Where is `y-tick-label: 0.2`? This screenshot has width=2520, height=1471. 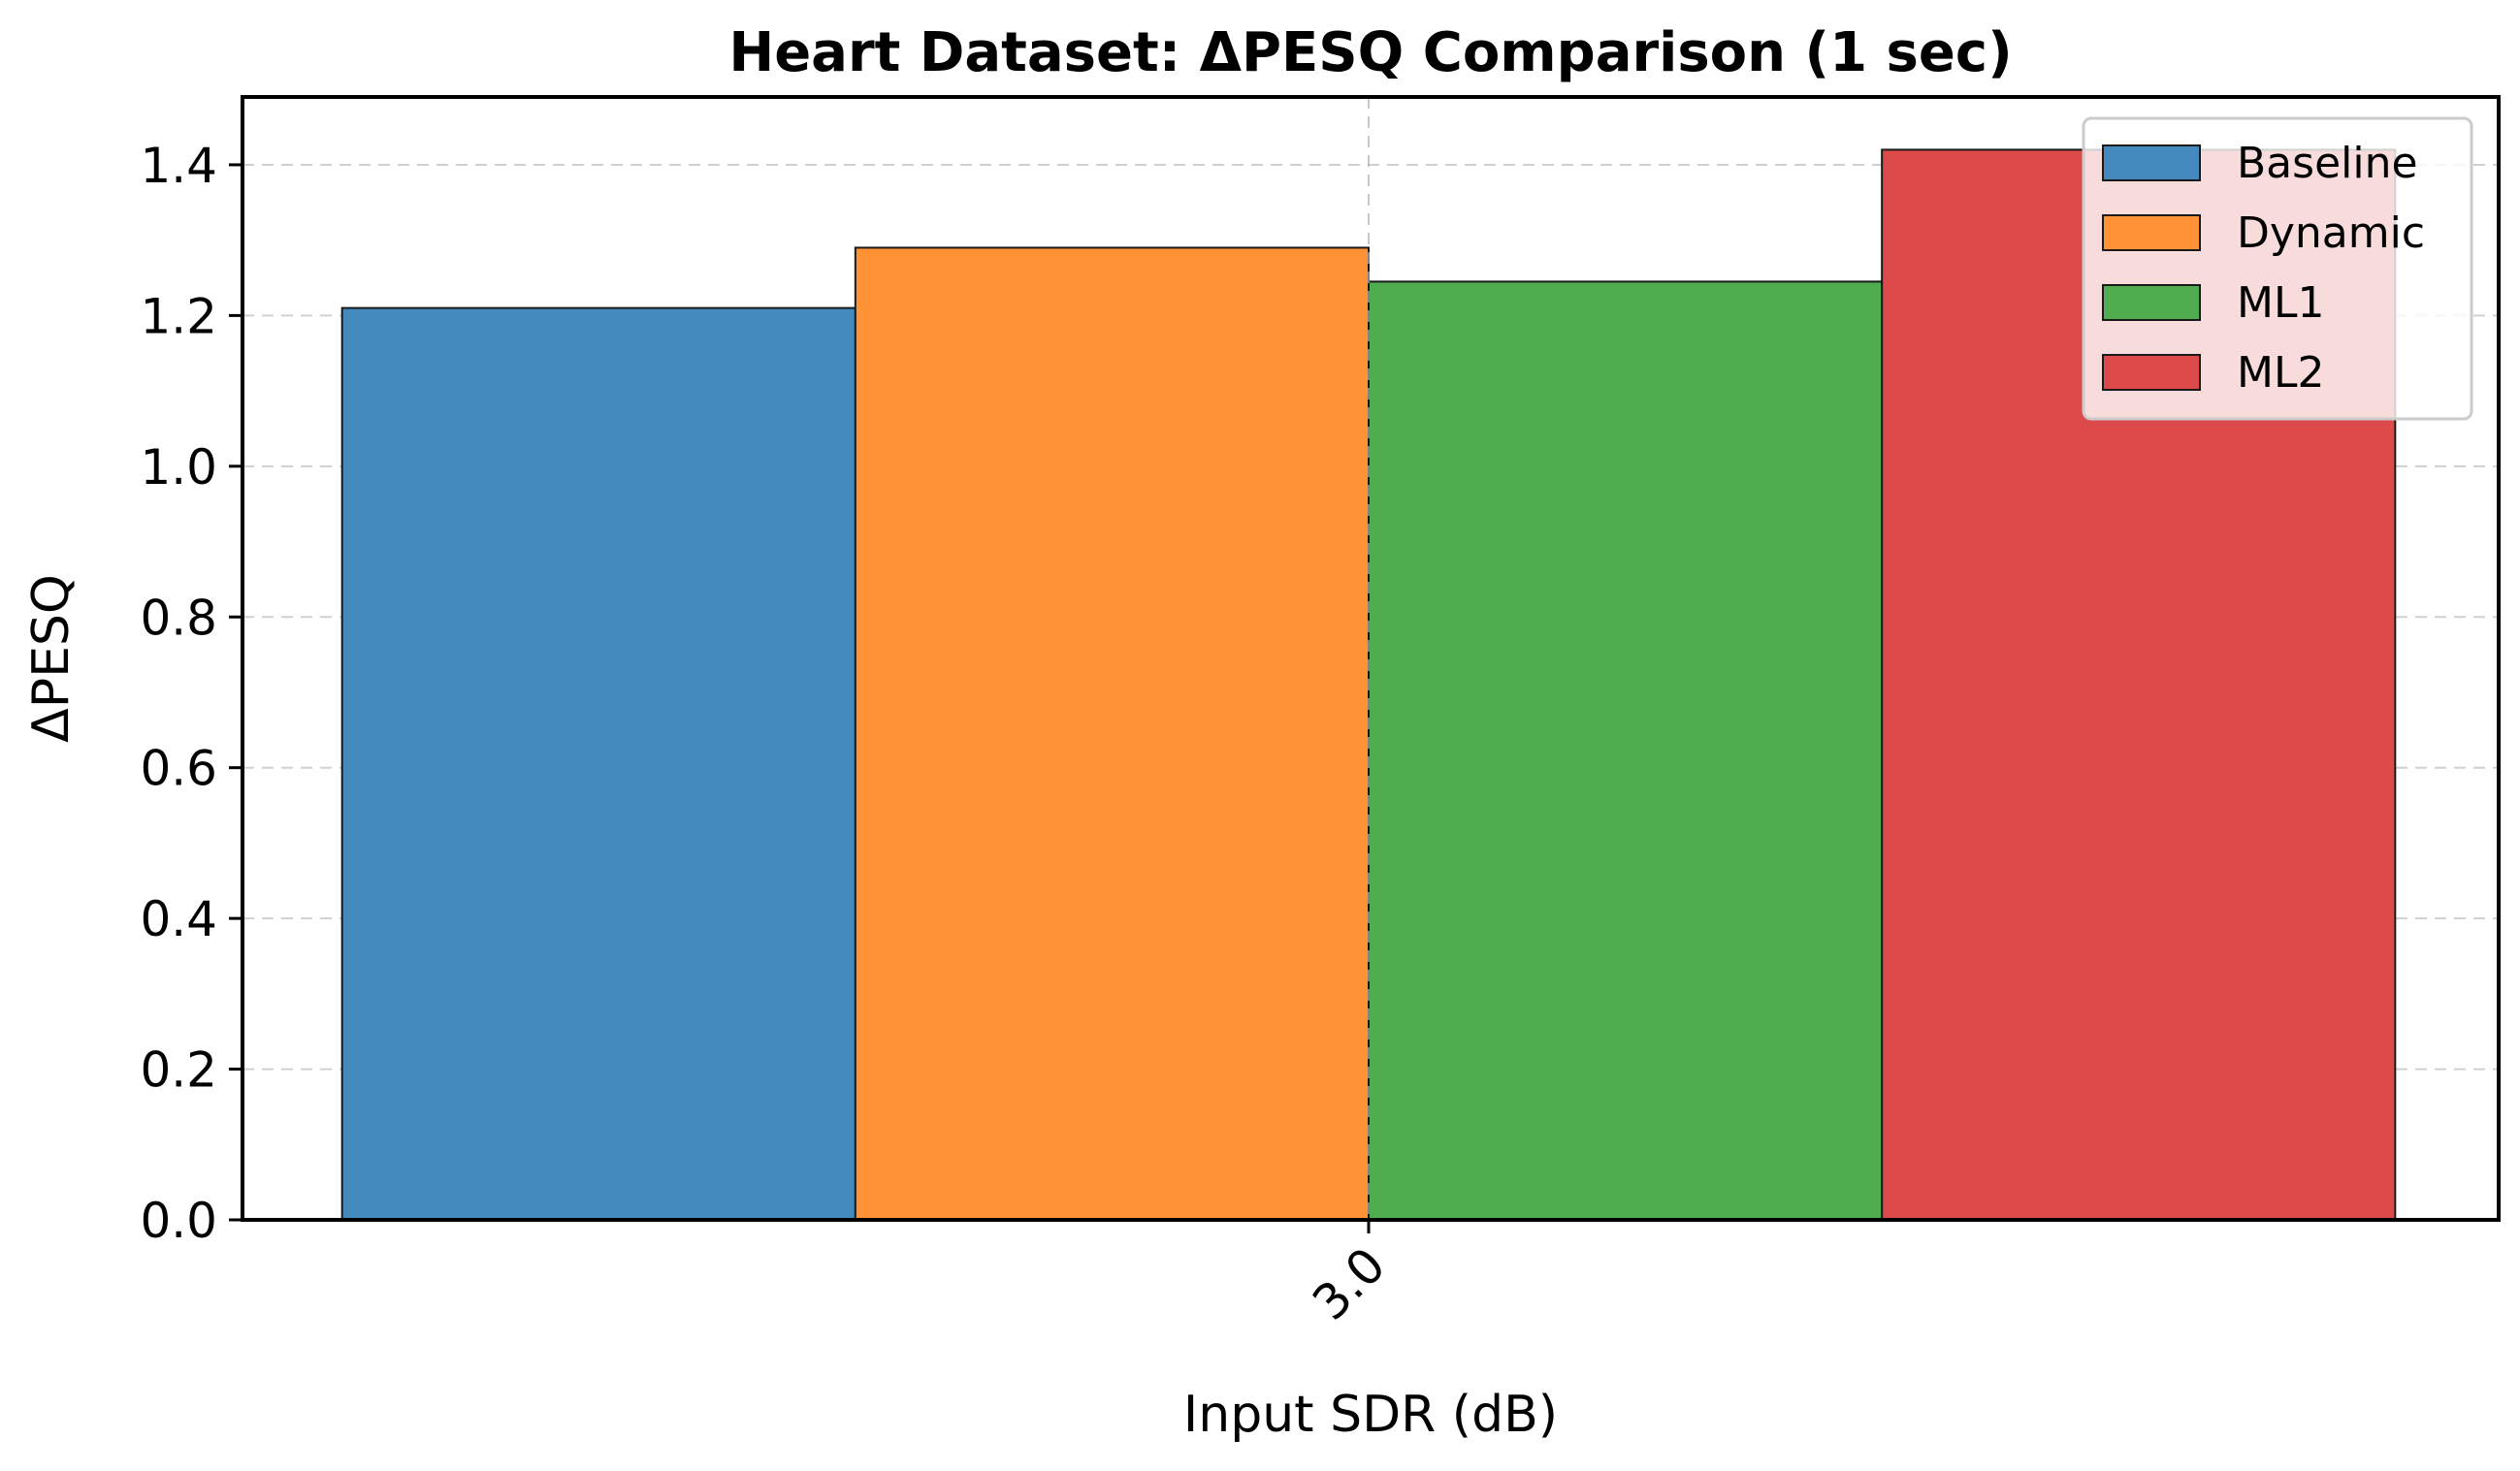
y-tick-label: 0.2 is located at coordinates (178, 1070).